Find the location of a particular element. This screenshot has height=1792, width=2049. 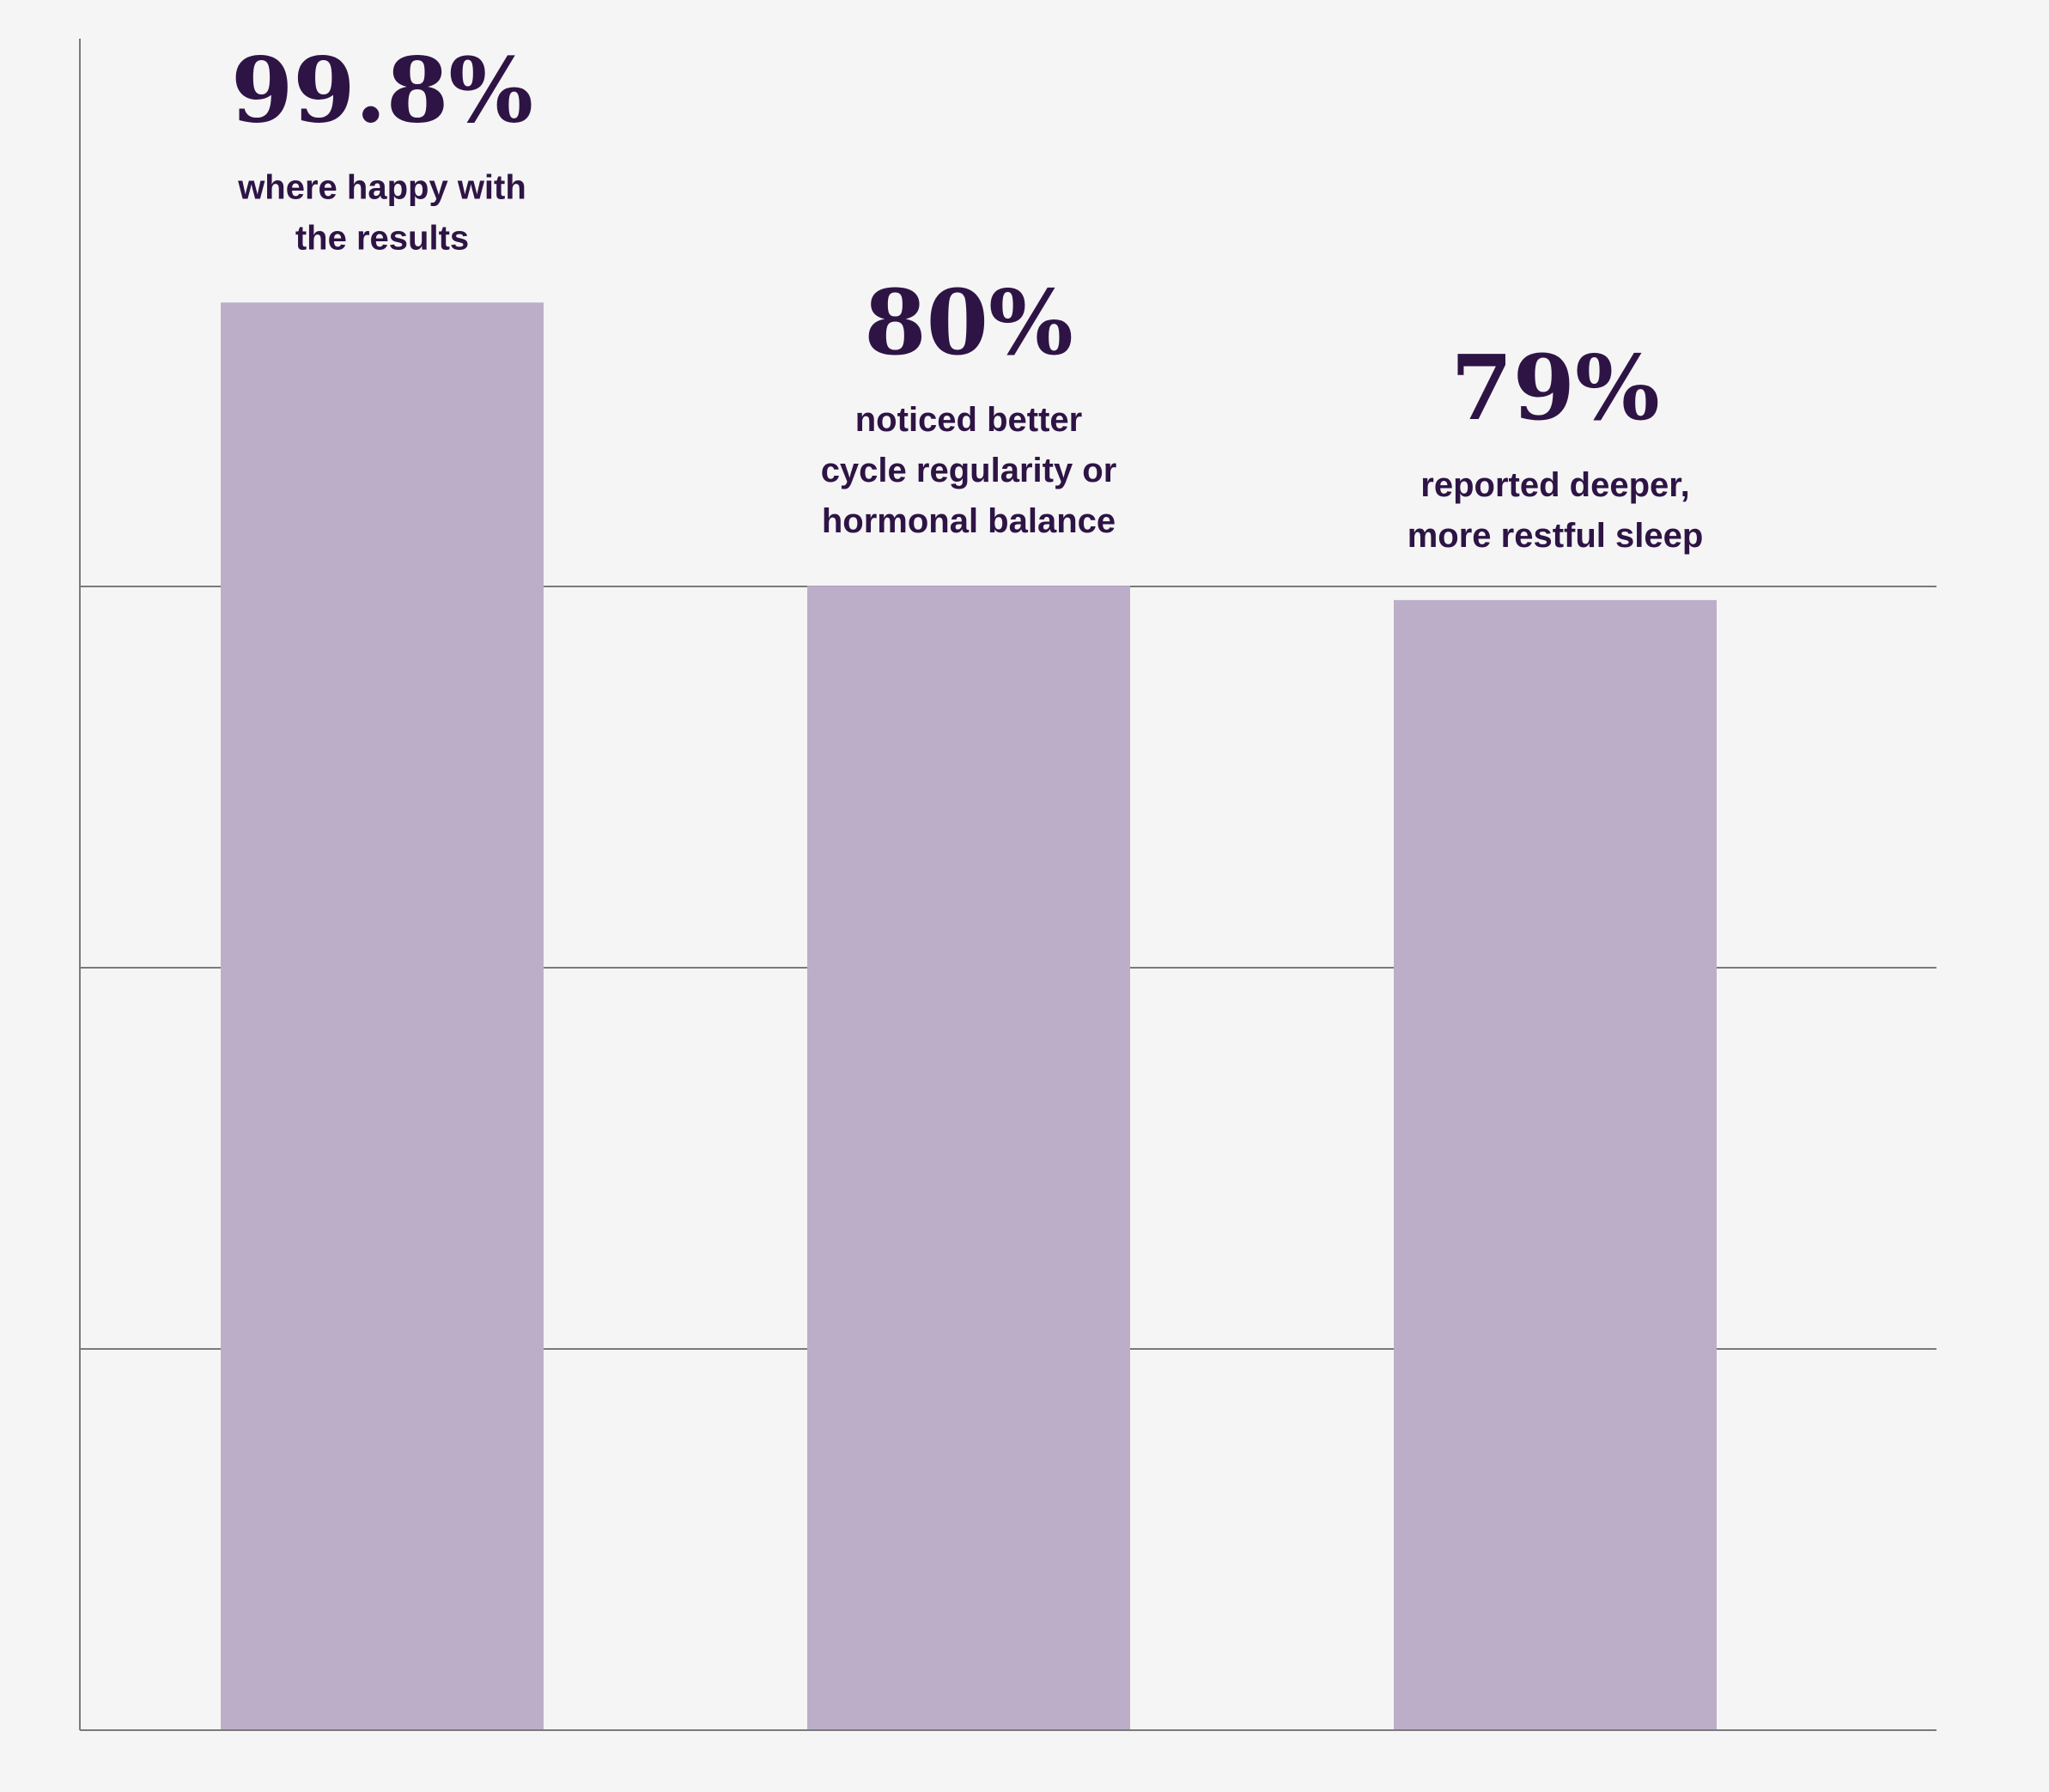

bar-description-line: noticed better is located at coordinates (969, 420).